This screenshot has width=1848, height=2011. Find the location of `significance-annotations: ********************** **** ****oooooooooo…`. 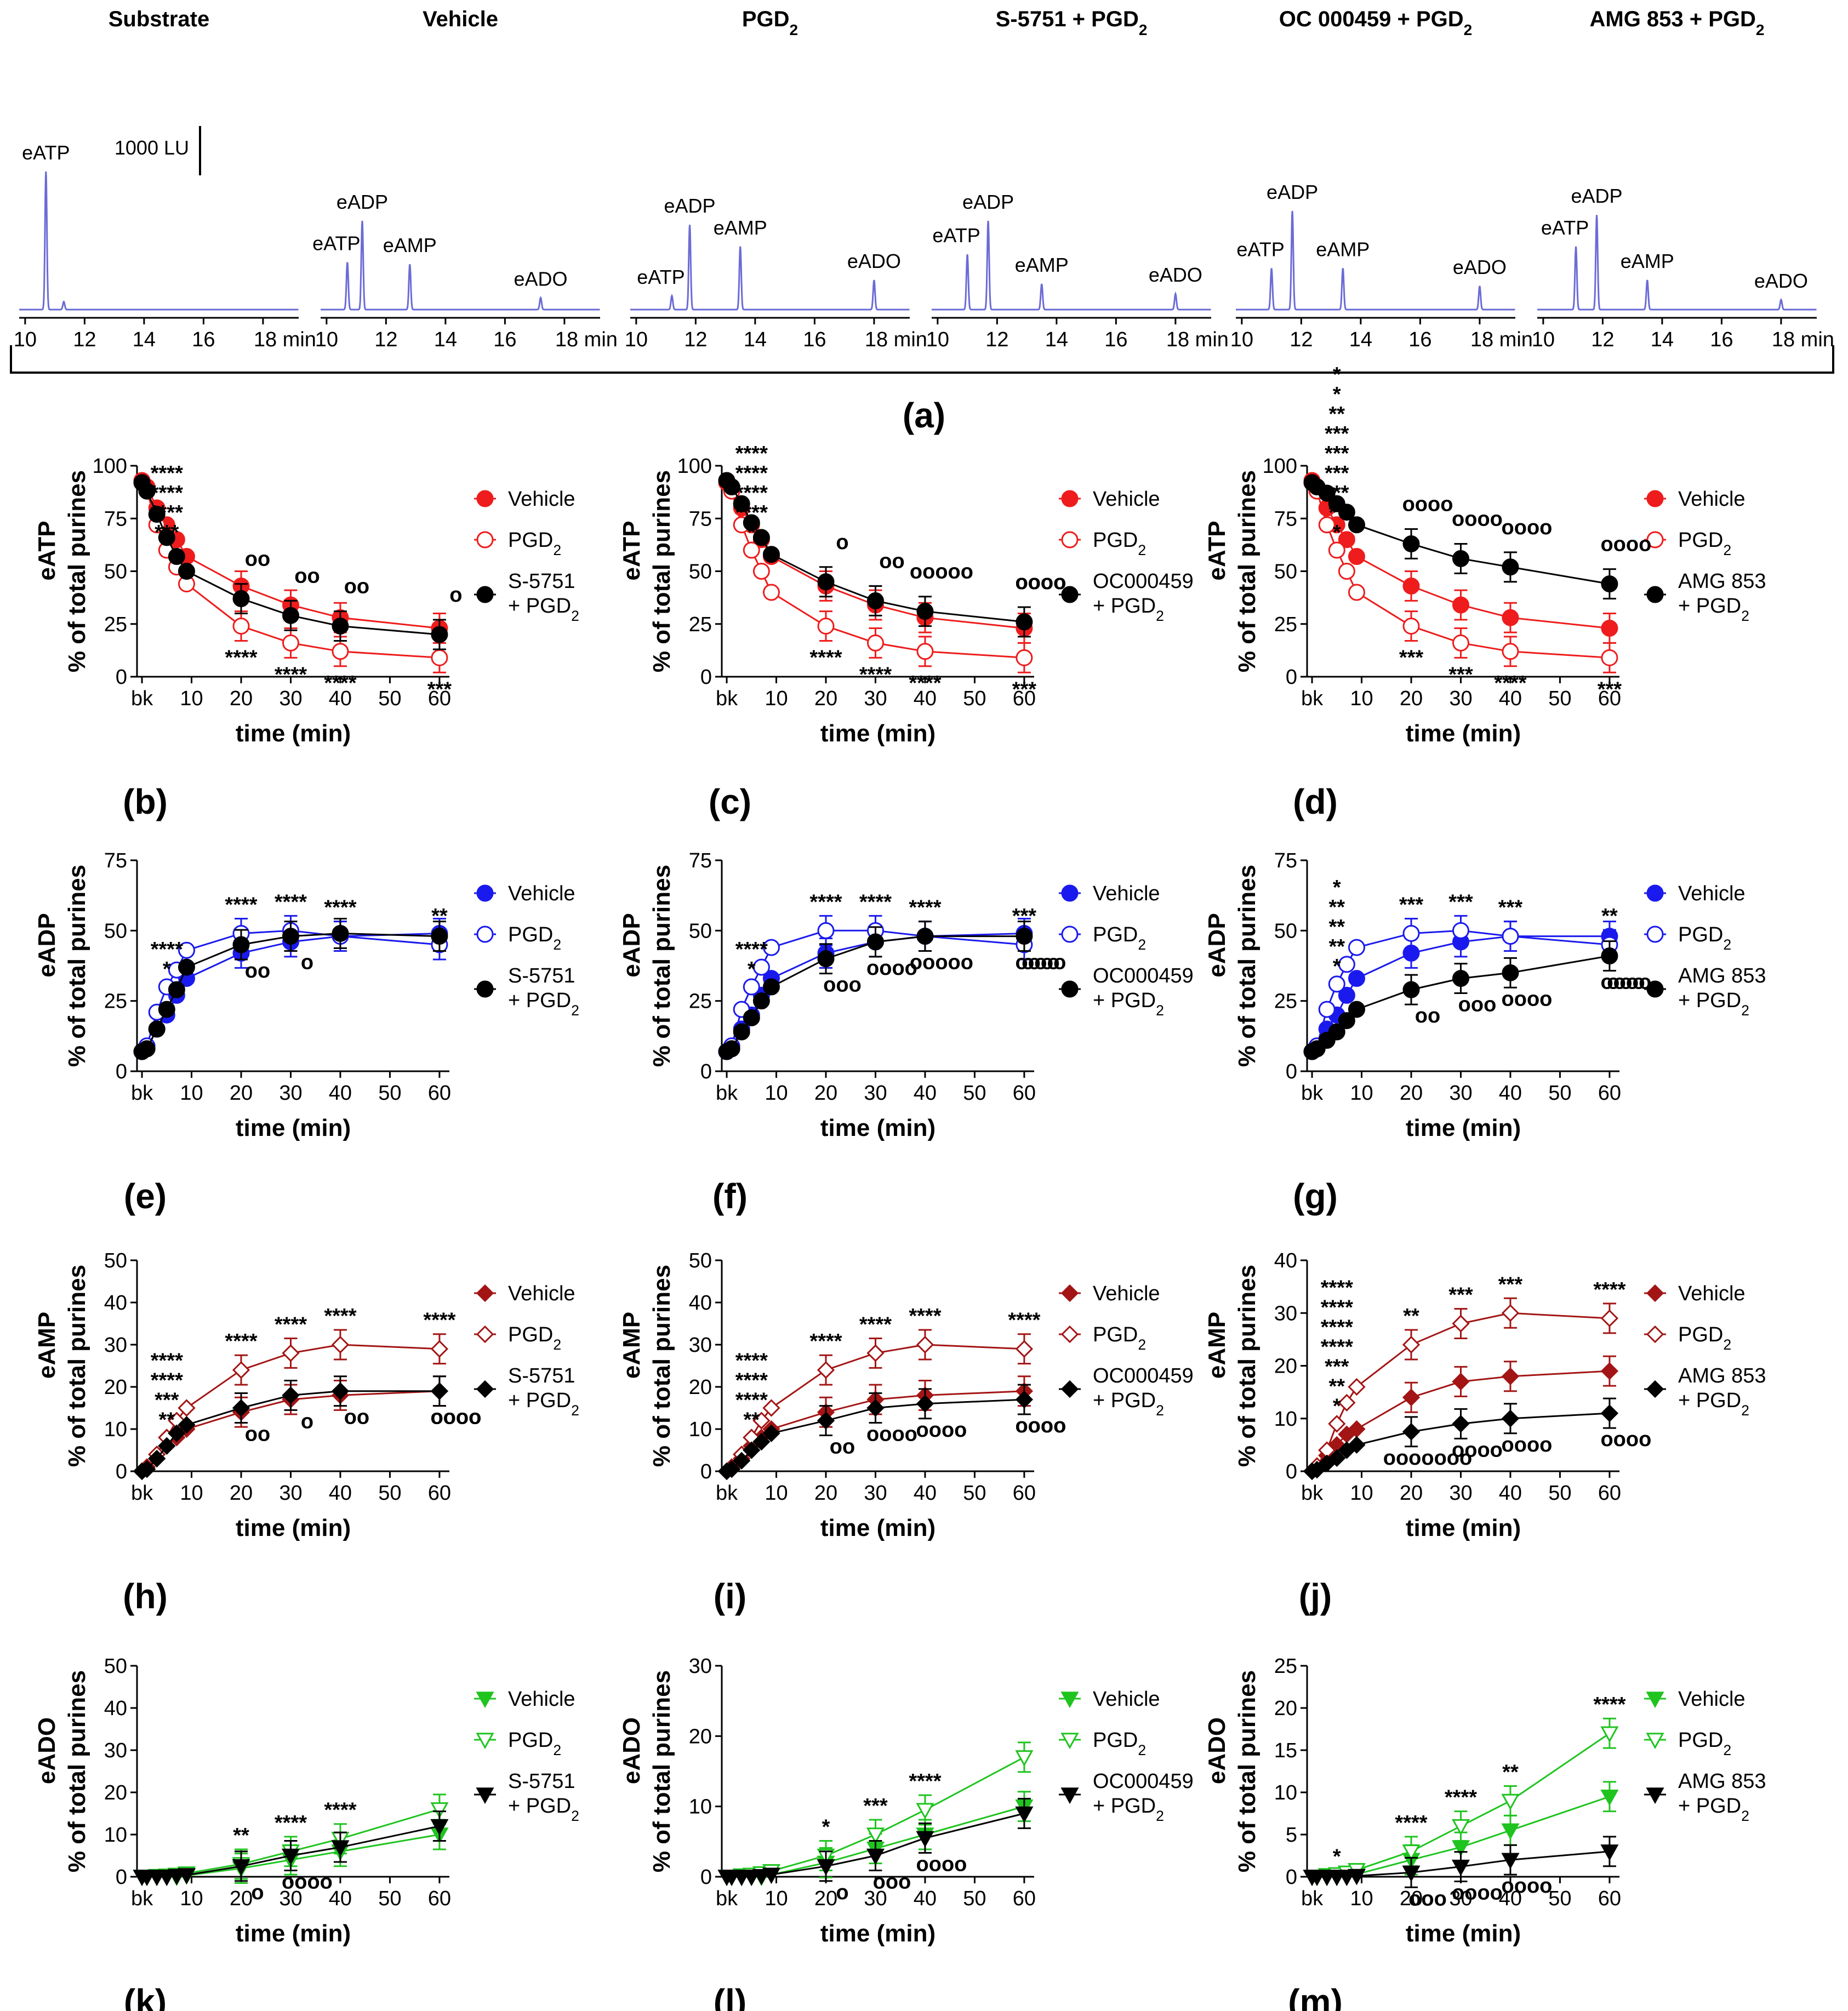

significance-annotations: ********************** **** ****oooooooooo… is located at coordinates (900, 1382).